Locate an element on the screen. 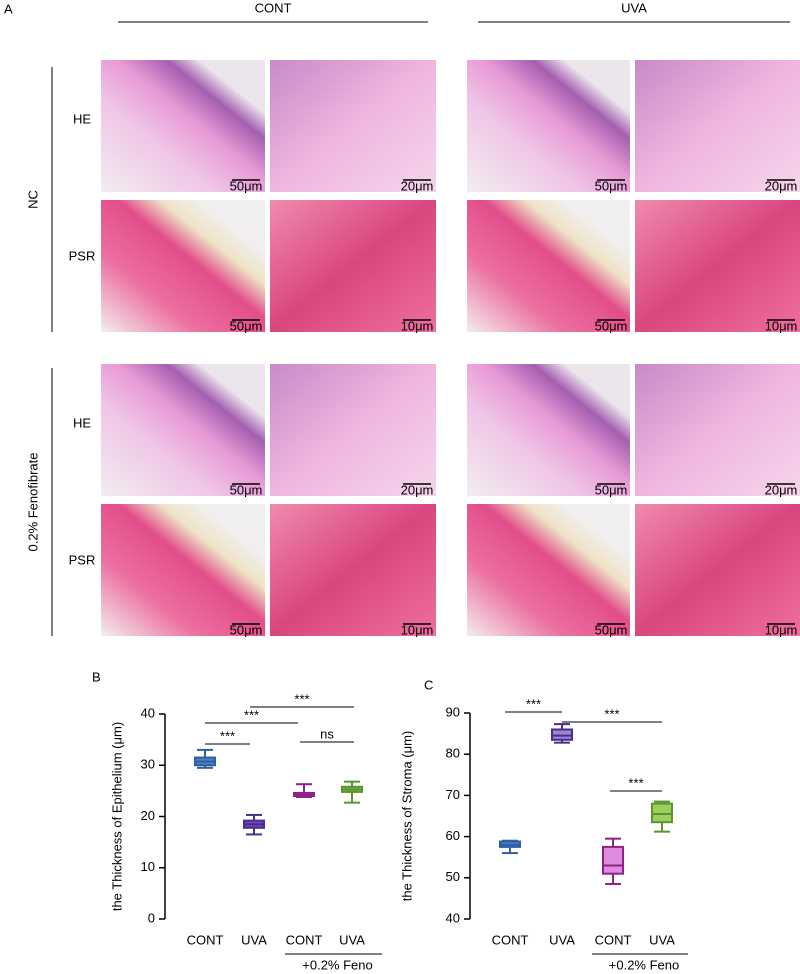 This screenshot has height=974, width=800. column-label: UVA is located at coordinates (634, 7).